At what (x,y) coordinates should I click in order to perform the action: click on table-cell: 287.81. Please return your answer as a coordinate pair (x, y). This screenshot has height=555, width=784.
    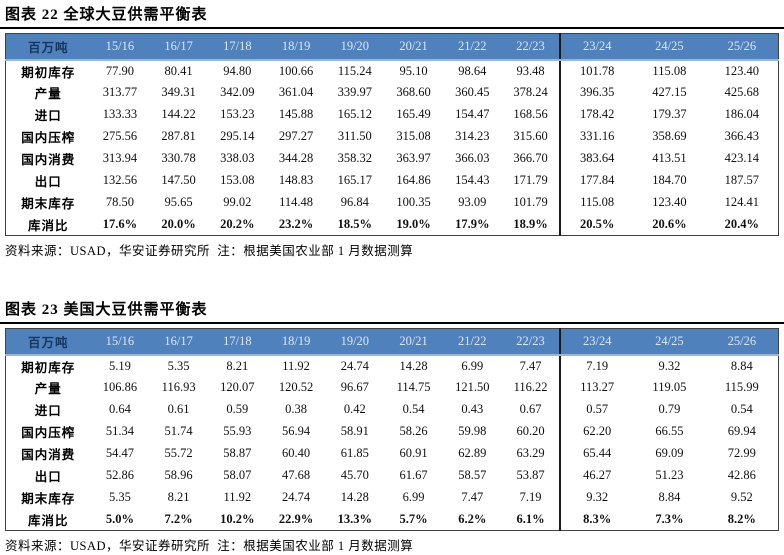
    Looking at the image, I should click on (178, 136).